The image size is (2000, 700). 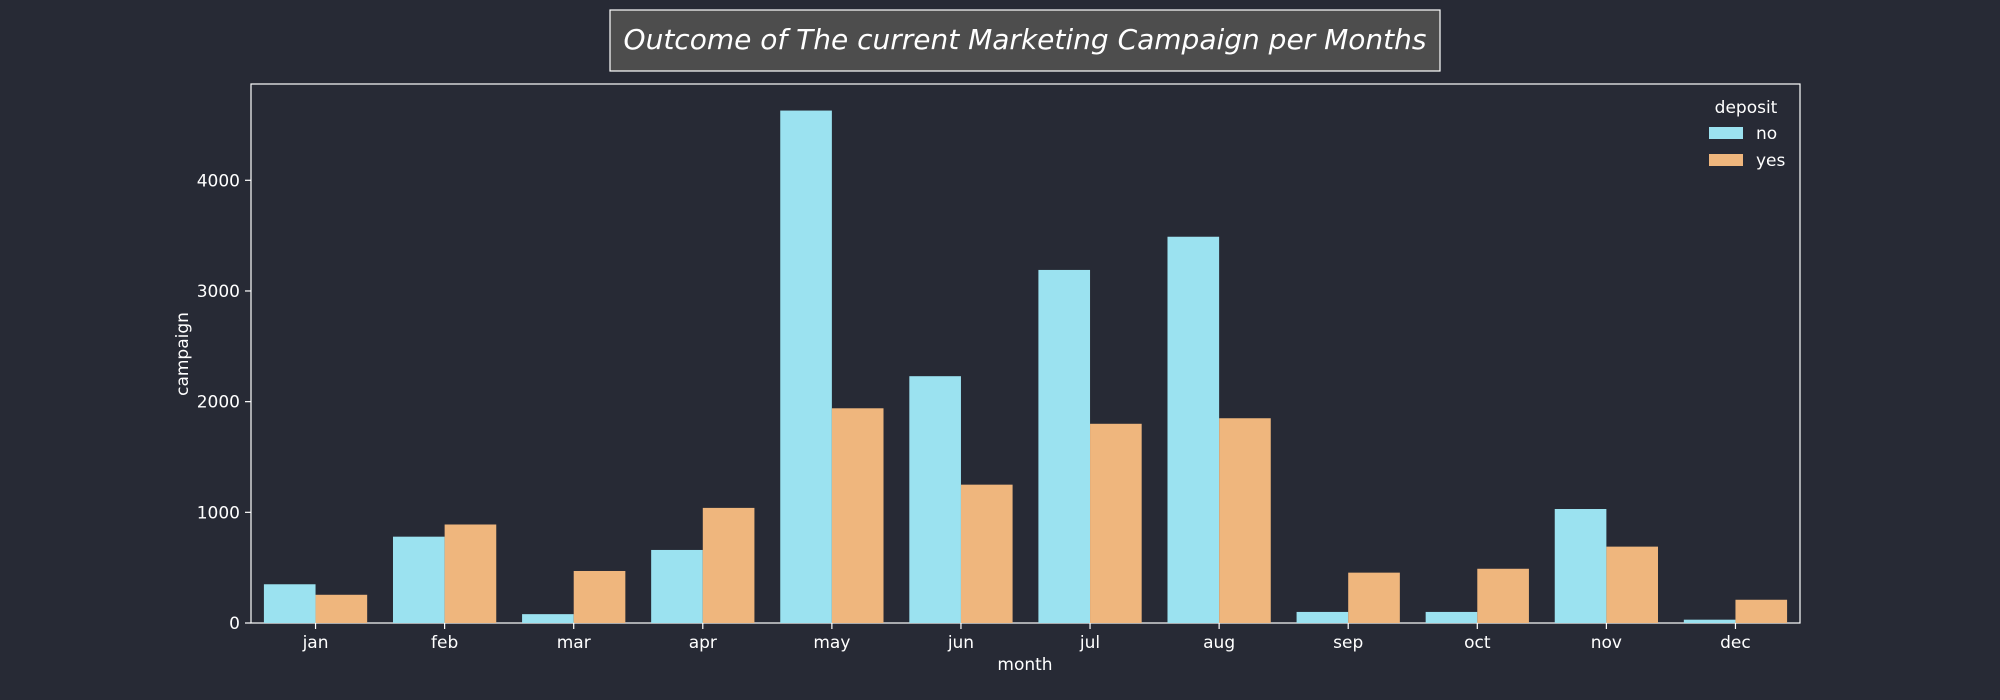 I want to click on bar-no-sep, so click(x=1322, y=617).